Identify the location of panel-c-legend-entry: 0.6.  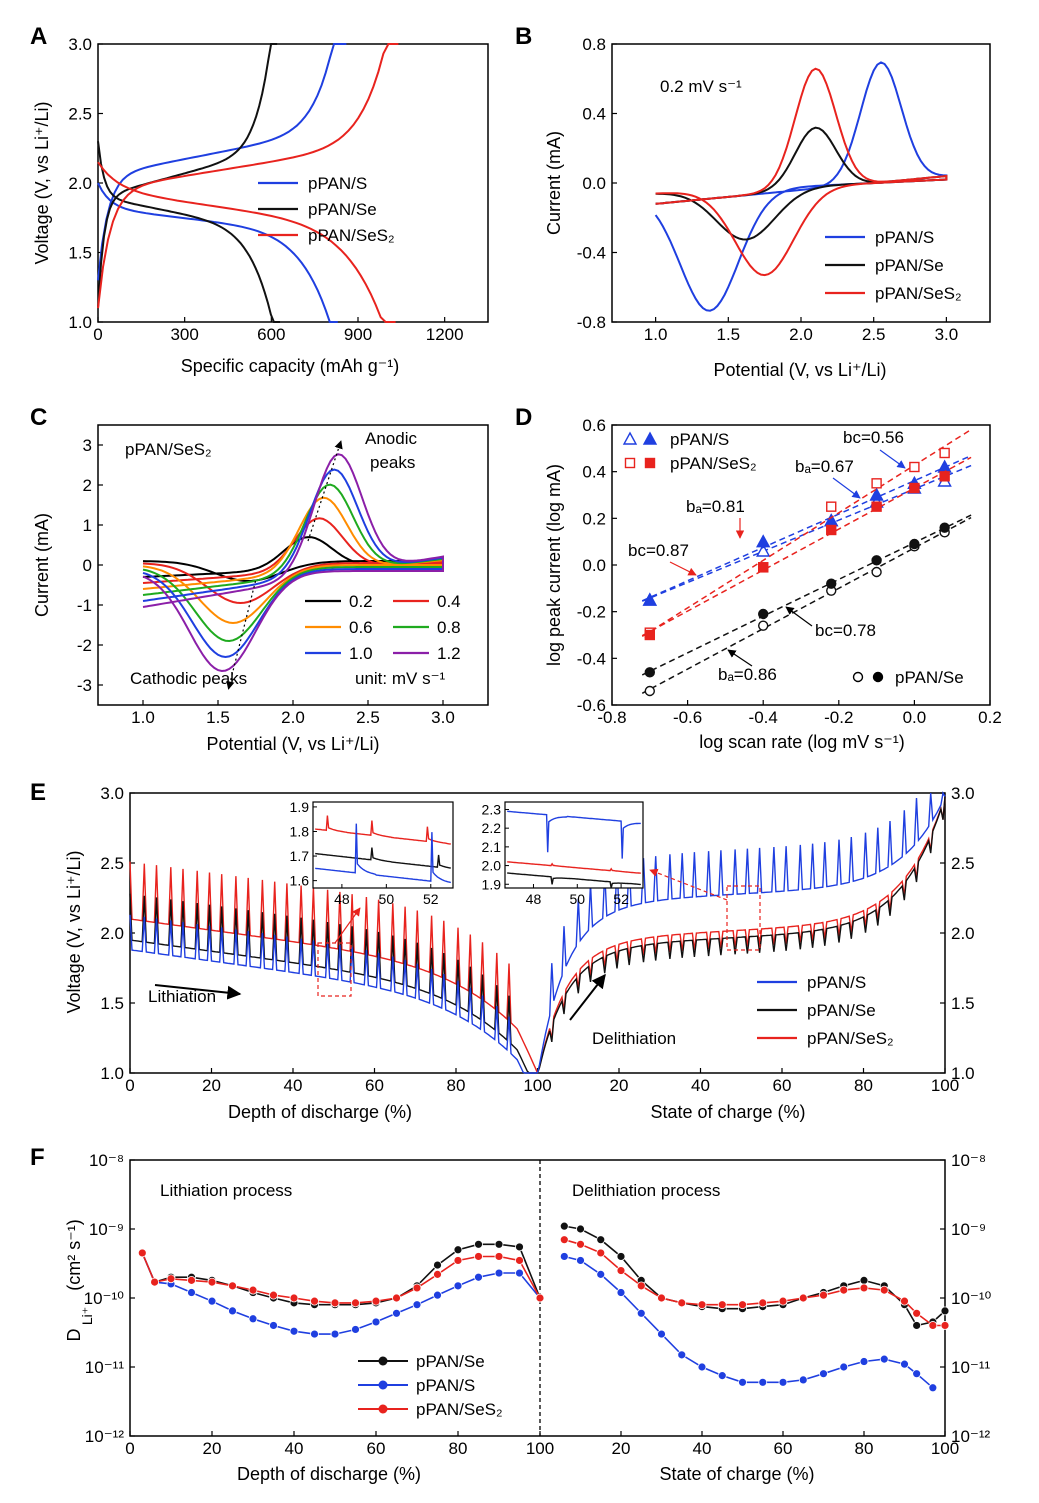
(361, 627).